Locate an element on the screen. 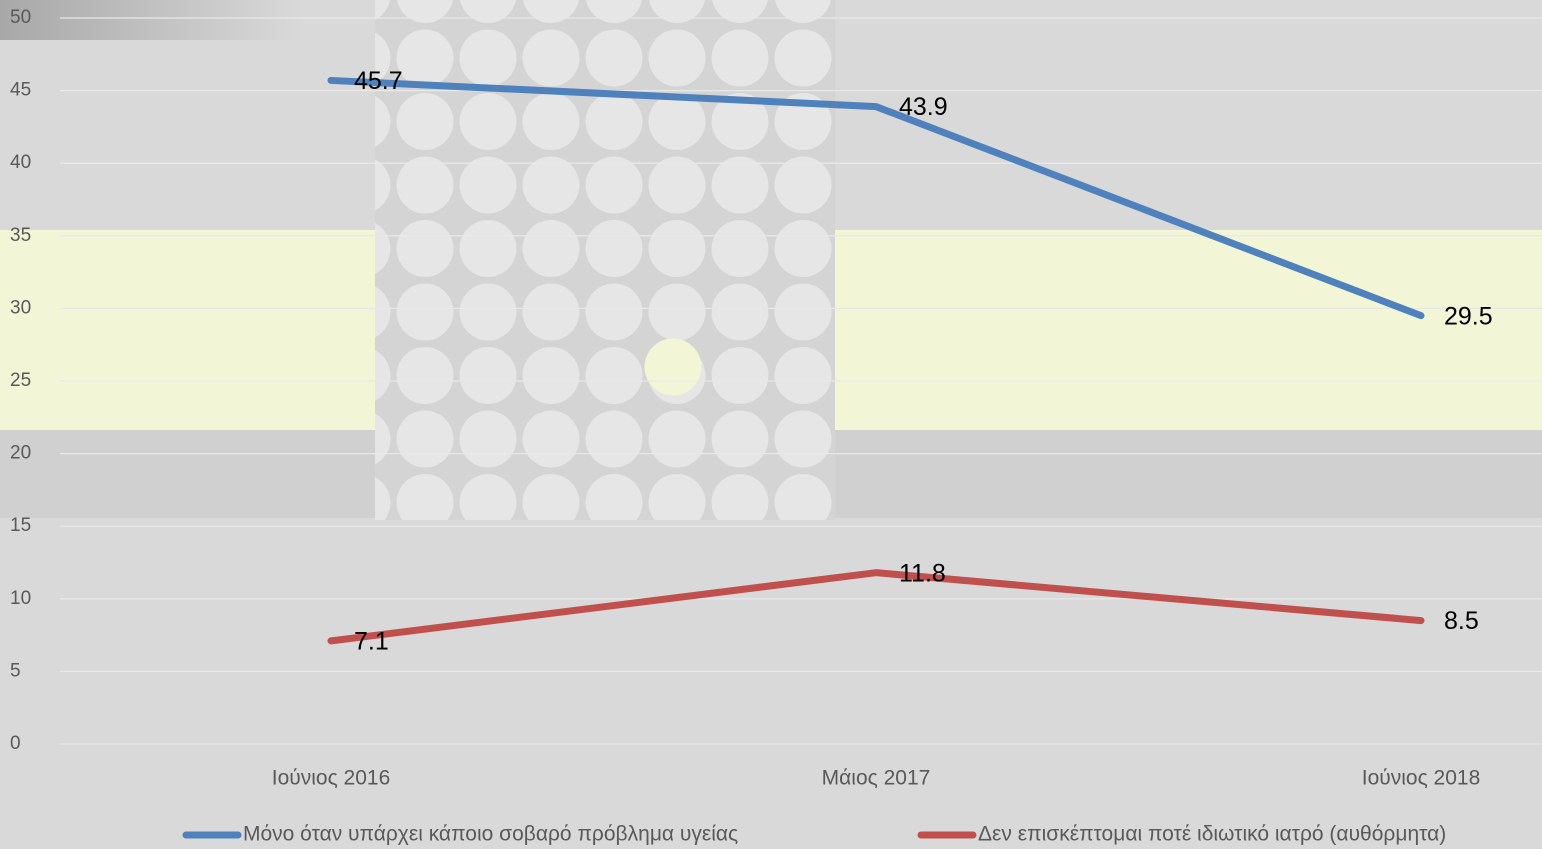 This screenshot has height=854, width=1542. y-tick-label: 35 is located at coordinates (20, 235).